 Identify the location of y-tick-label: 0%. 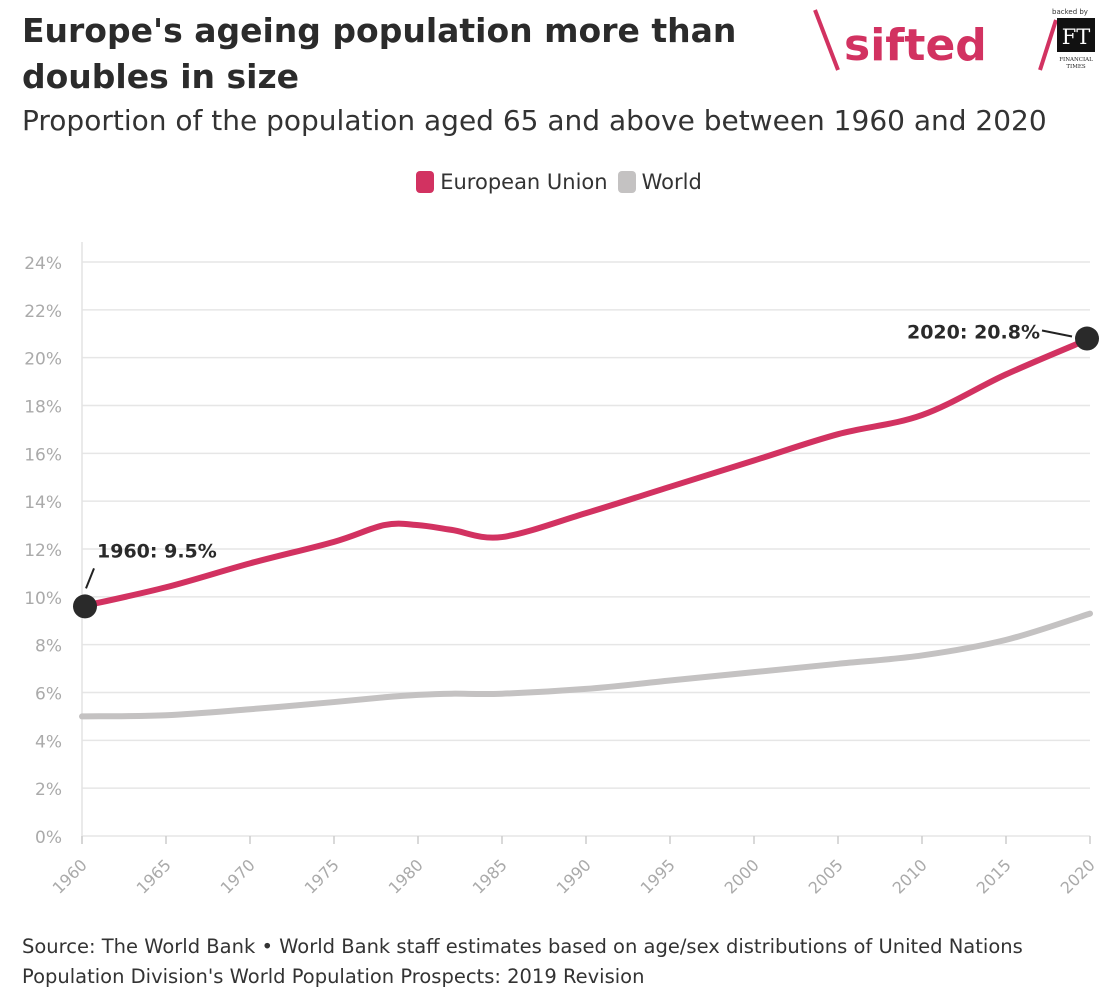
(48, 838).